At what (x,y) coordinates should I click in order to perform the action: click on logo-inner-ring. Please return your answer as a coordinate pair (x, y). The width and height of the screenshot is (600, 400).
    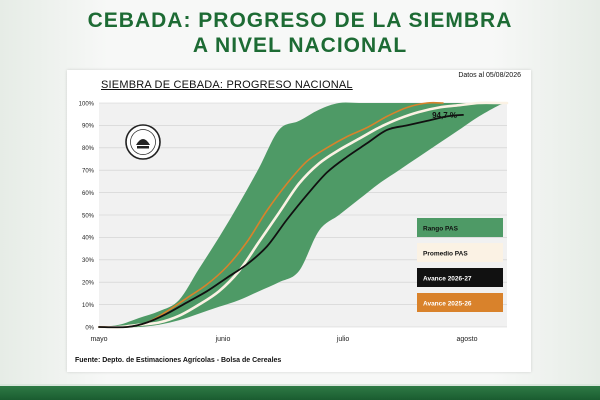
    Looking at the image, I should click on (143, 142).